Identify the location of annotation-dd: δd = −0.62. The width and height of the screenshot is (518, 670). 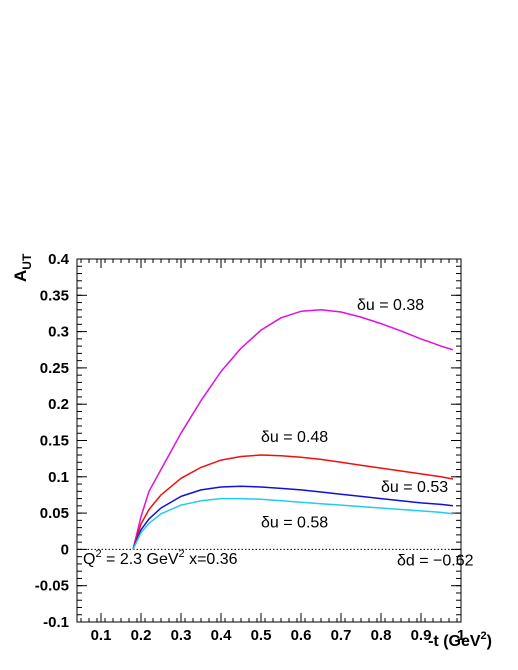
(435, 560).